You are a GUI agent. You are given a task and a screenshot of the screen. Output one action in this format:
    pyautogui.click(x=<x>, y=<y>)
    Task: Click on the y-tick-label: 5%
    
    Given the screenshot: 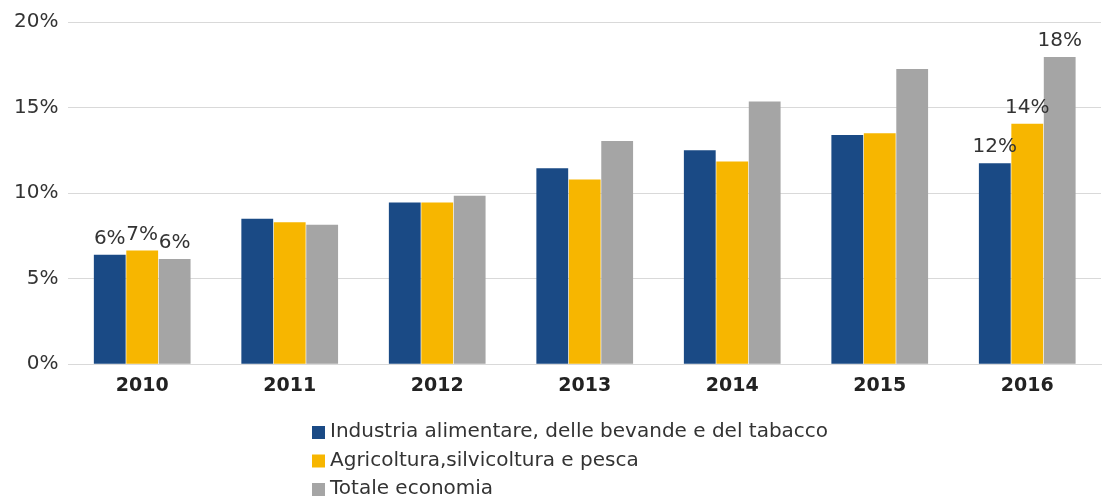 What is the action you would take?
    pyautogui.click(x=42, y=276)
    